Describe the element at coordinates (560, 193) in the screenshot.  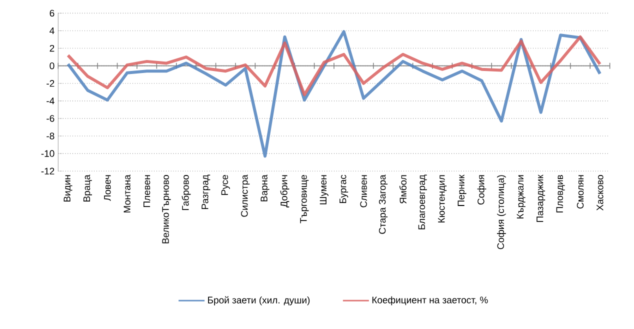
I see `x-tick-label: Пловдив` at that location.